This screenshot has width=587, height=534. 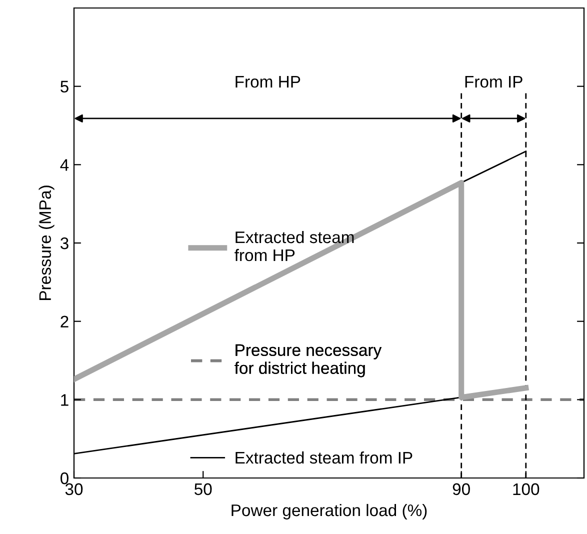 I want to click on y-tick-label: 3, so click(x=64, y=243).